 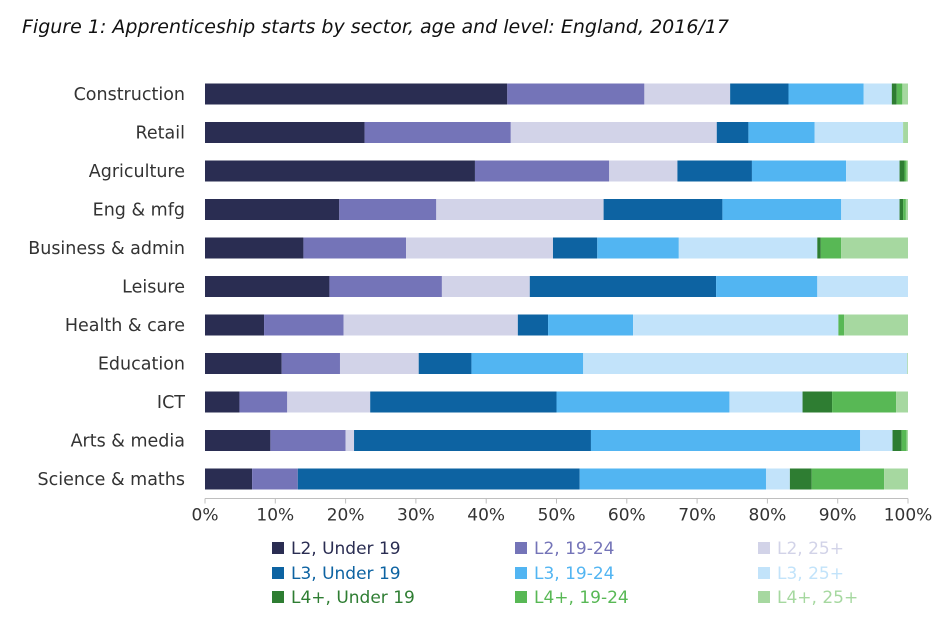 What do you see at coordinates (129, 95) in the screenshot?
I see `category-label-construction: Construction` at bounding box center [129, 95].